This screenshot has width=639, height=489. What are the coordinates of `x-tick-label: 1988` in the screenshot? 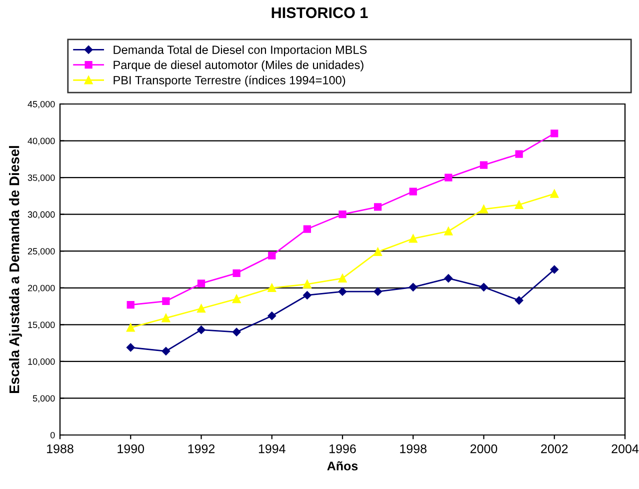 It's located at (60, 449).